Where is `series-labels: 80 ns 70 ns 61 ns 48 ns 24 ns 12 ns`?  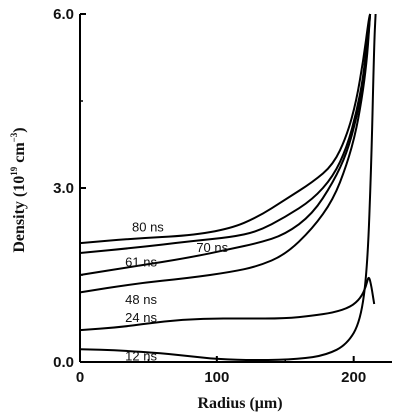
series-labels: 80 ns 70 ns 61 ns 48 ns 24 ns 12 ns is located at coordinates (176, 292).